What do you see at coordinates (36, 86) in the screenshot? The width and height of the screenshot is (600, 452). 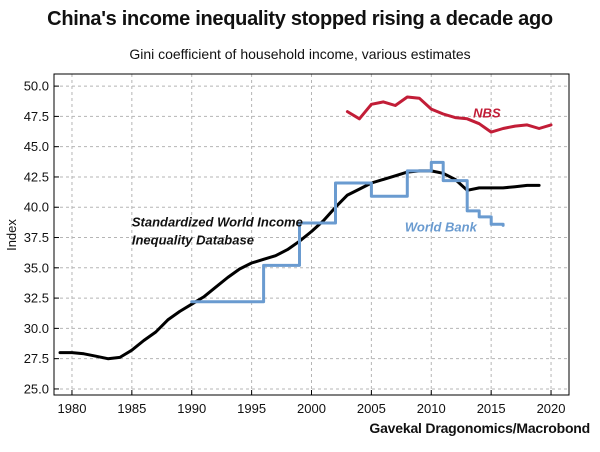 I see `y-tick-label: 50.0` at bounding box center [36, 86].